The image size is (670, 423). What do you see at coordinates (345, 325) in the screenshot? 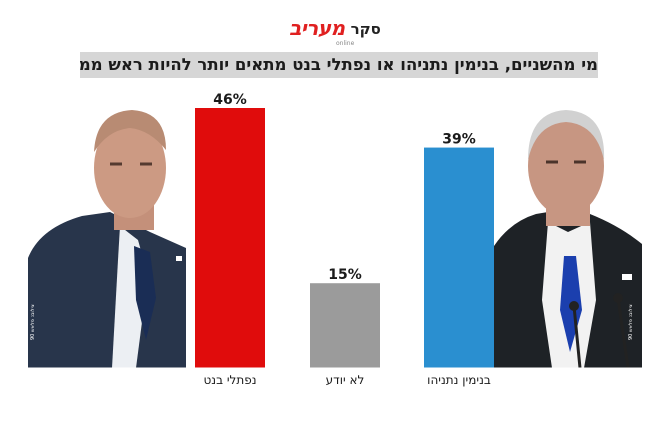
I see `bar-dont-know` at bounding box center [345, 325].